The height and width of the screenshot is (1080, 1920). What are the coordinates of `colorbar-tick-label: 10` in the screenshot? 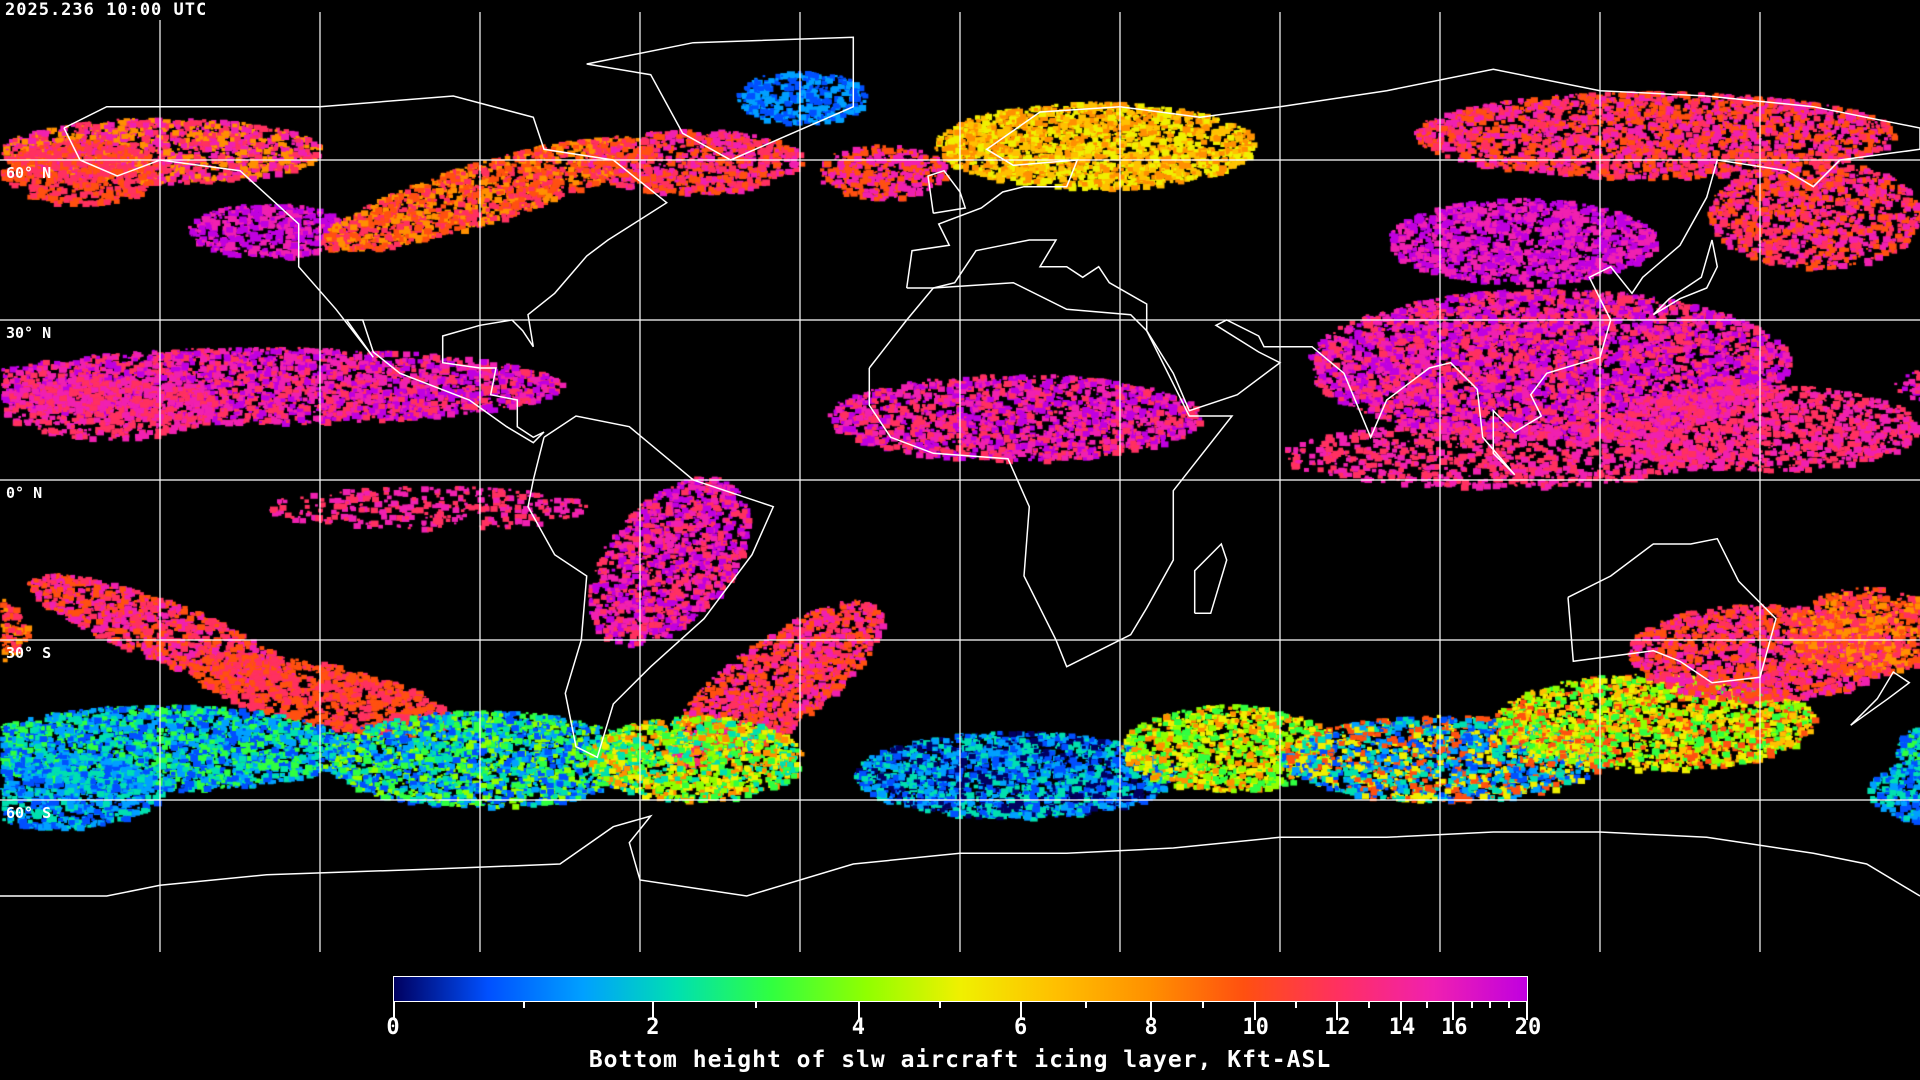 It's located at (1255, 1027).